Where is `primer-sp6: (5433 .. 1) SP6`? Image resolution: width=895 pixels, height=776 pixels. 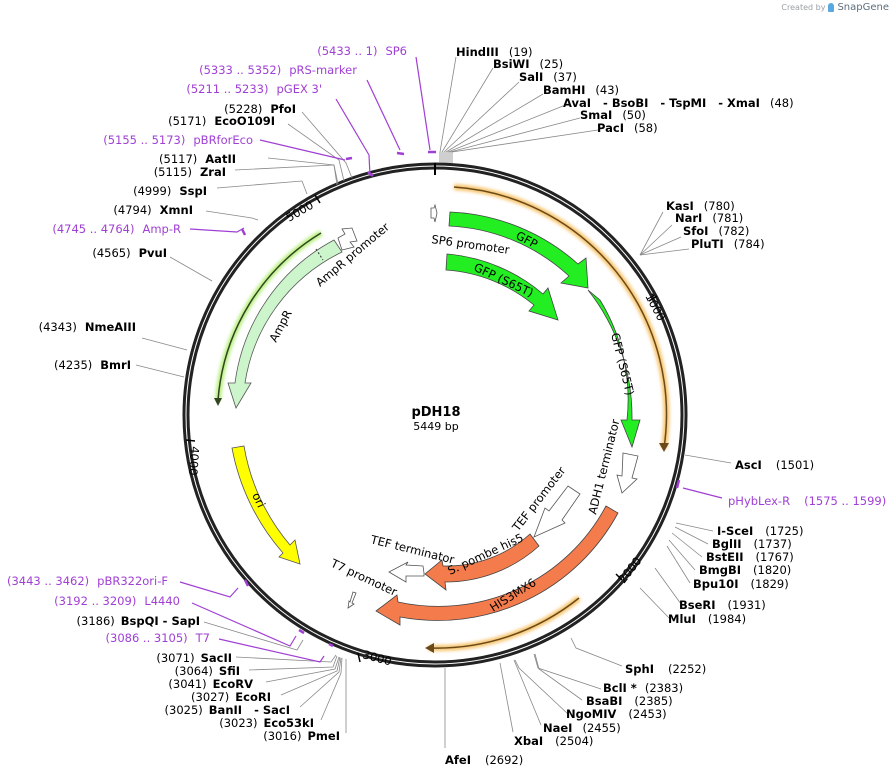 primer-sp6: (5433 .. 1) SP6 is located at coordinates (362, 51).